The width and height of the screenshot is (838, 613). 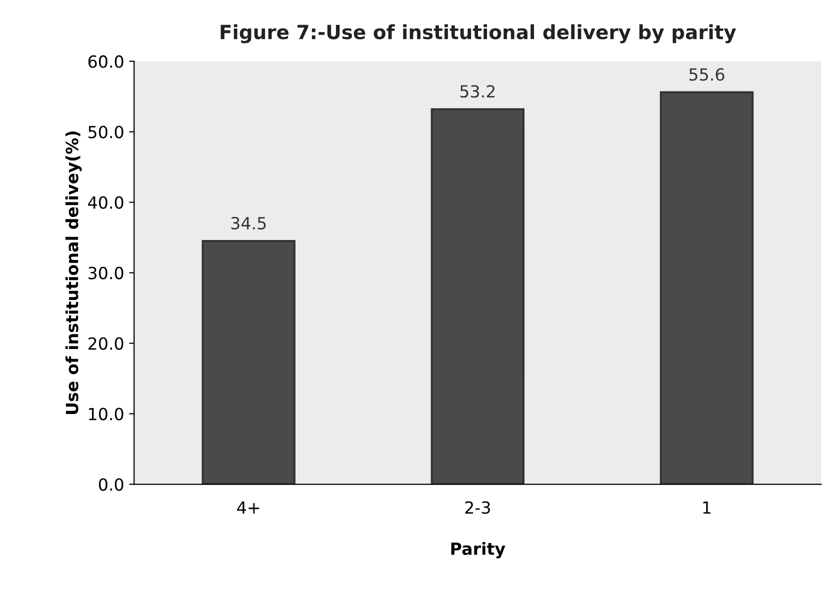 I want to click on x-tick-label: 4+, so click(x=248, y=507).